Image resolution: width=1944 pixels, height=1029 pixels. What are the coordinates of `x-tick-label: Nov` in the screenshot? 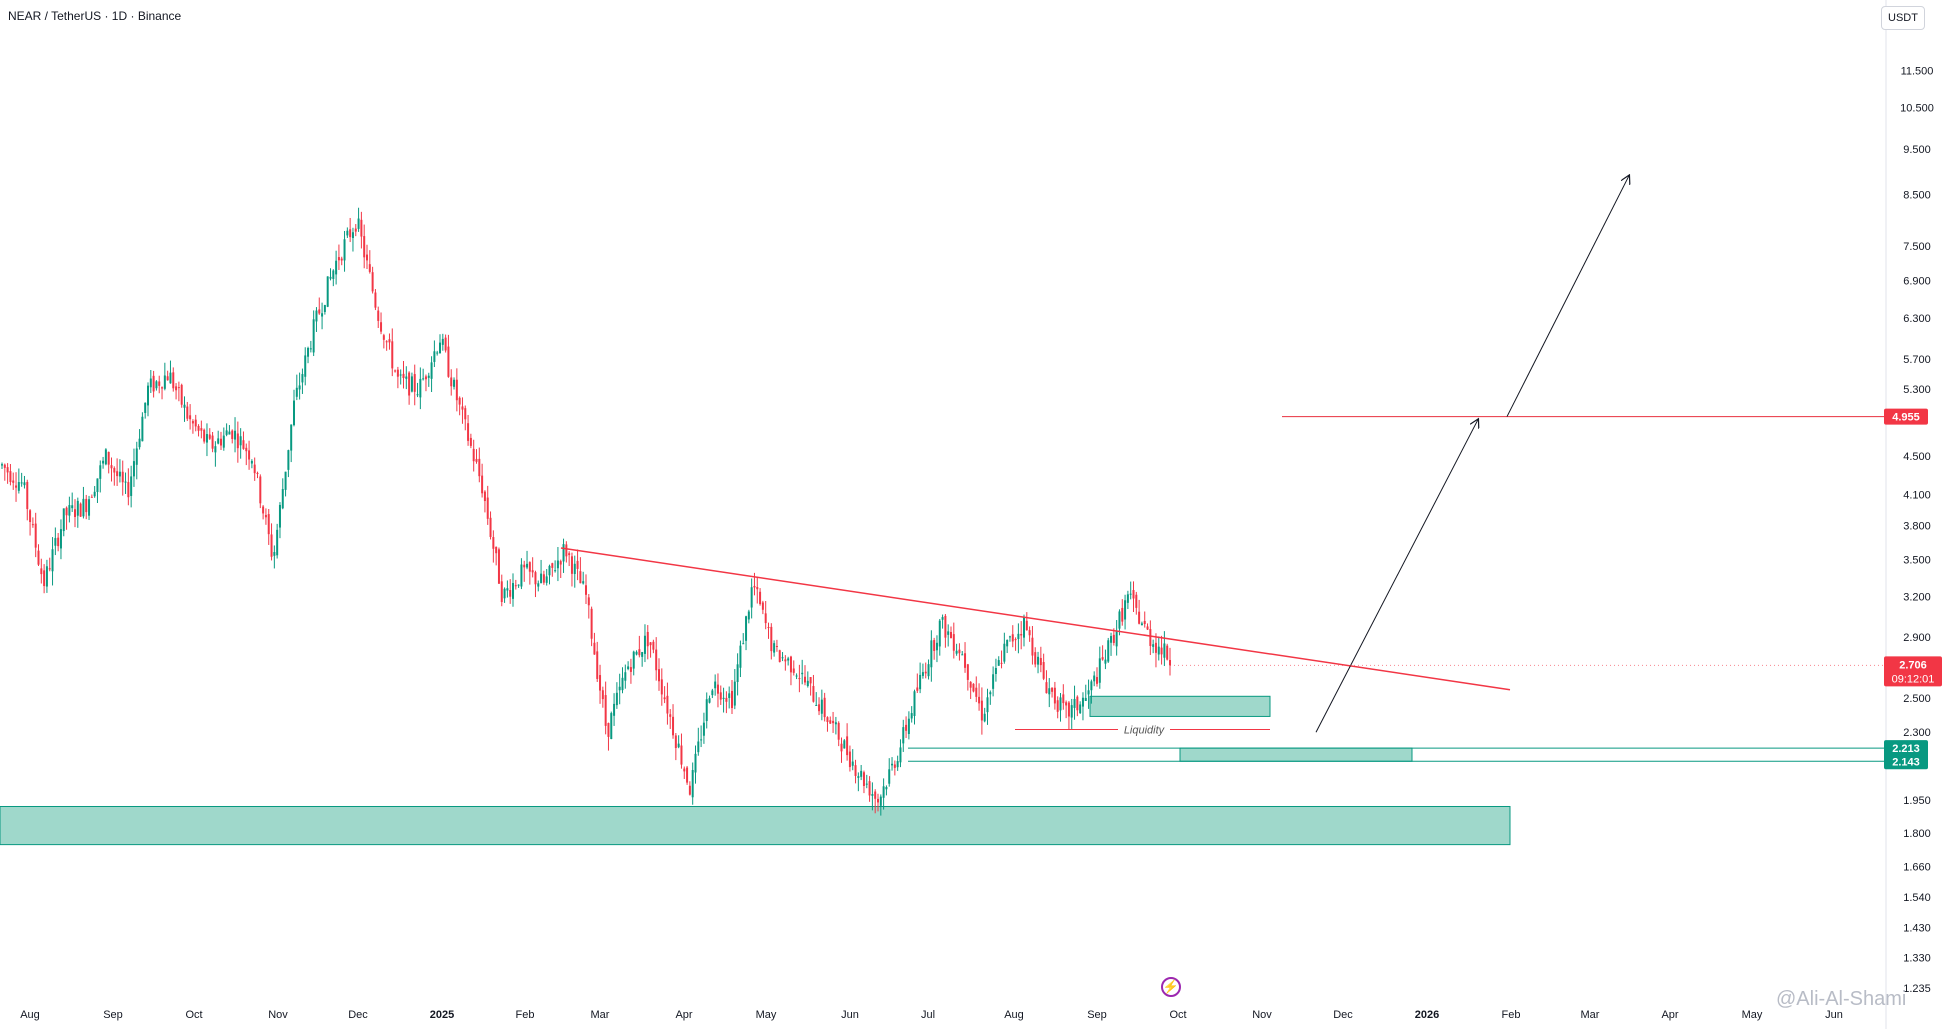 It's located at (1262, 1015).